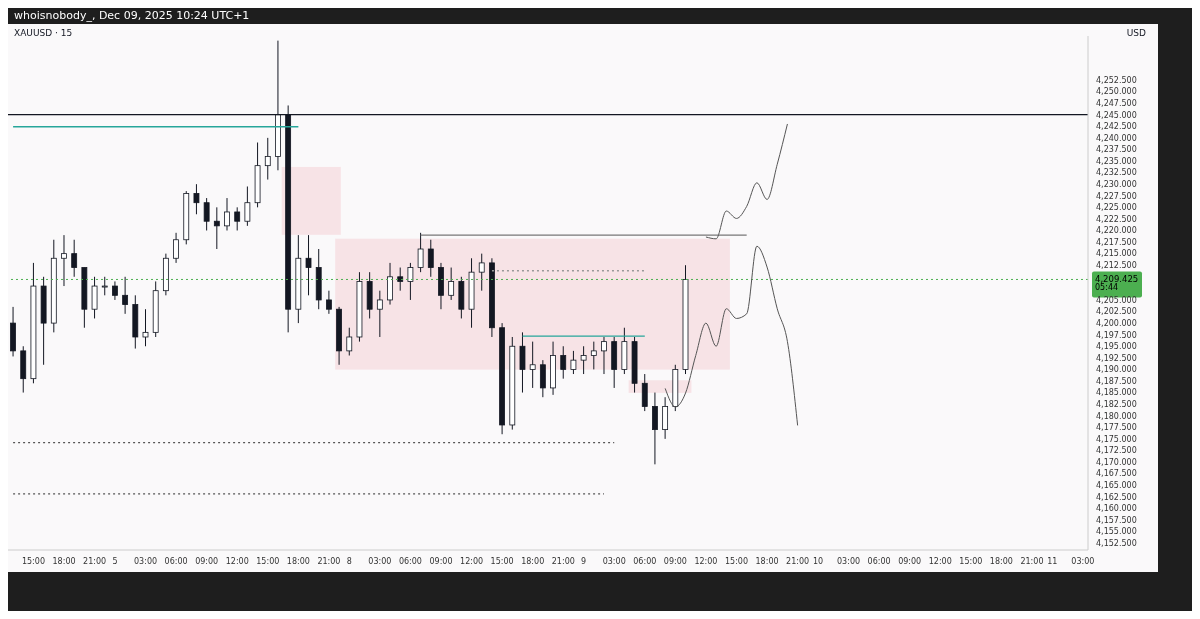 The width and height of the screenshot is (1200, 619). What do you see at coordinates (1116, 474) in the screenshot?
I see `y-tick-label: 4,167.500` at bounding box center [1116, 474].